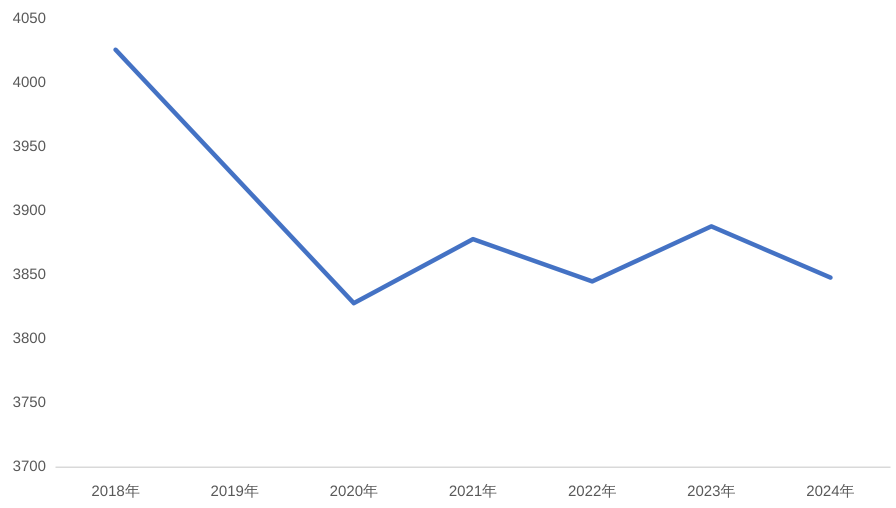 This screenshot has height=508, width=896. I want to click on y-tick-label: 4000, so click(29, 83).